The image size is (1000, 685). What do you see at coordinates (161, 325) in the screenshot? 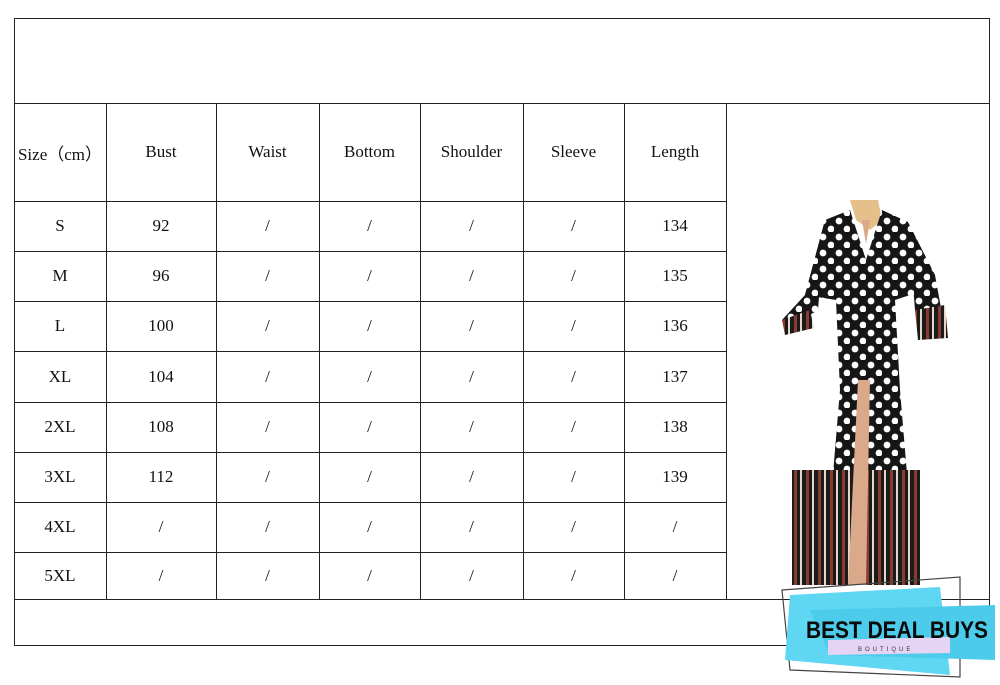
I see `table-cell: 100` at bounding box center [161, 325].